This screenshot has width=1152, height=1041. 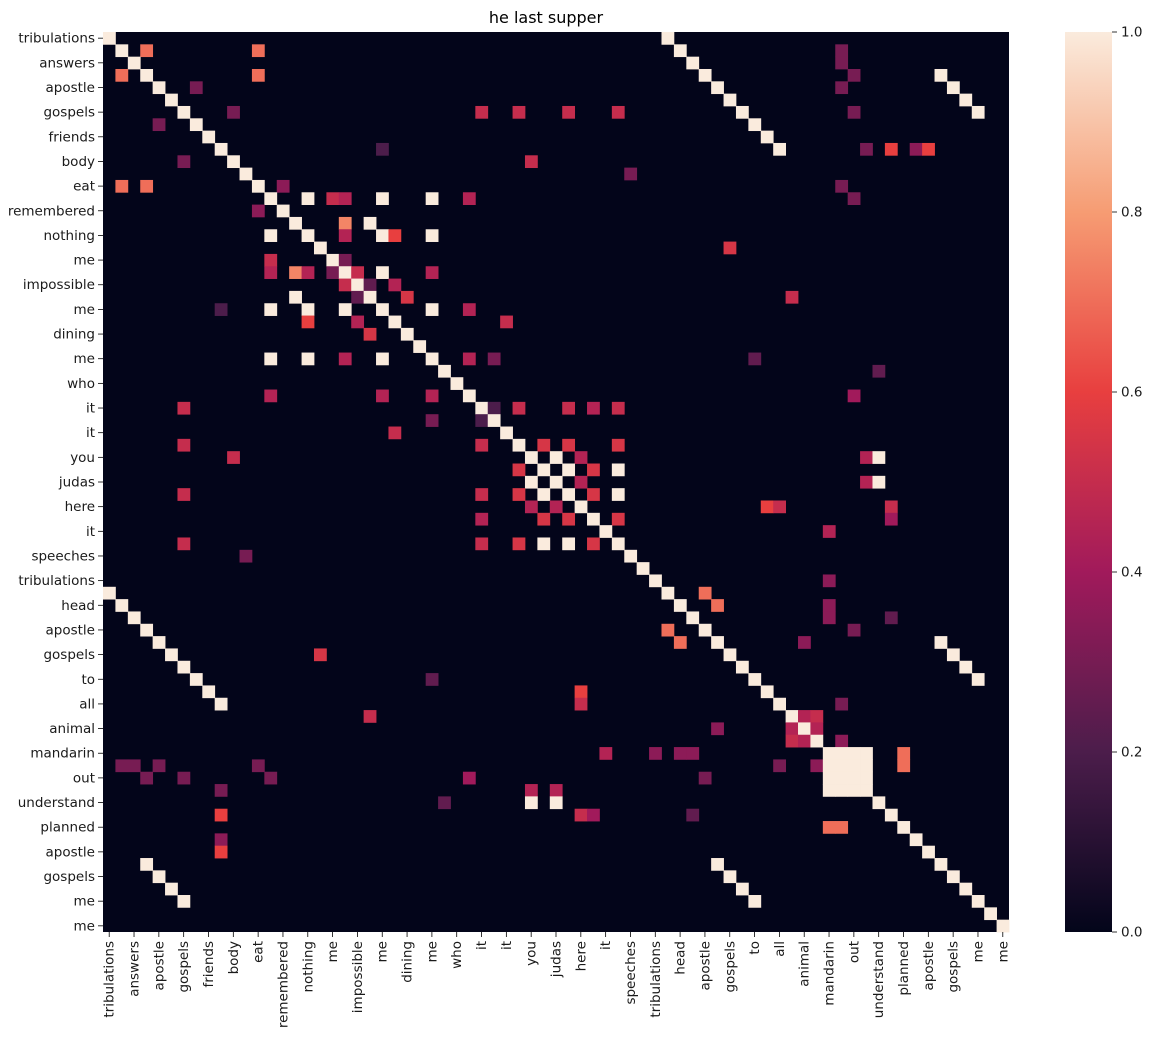 I want to click on colorbar-ticks: 0.0 0.2 0.4 0.6 0.8 1.0, so click(x=1127, y=483).